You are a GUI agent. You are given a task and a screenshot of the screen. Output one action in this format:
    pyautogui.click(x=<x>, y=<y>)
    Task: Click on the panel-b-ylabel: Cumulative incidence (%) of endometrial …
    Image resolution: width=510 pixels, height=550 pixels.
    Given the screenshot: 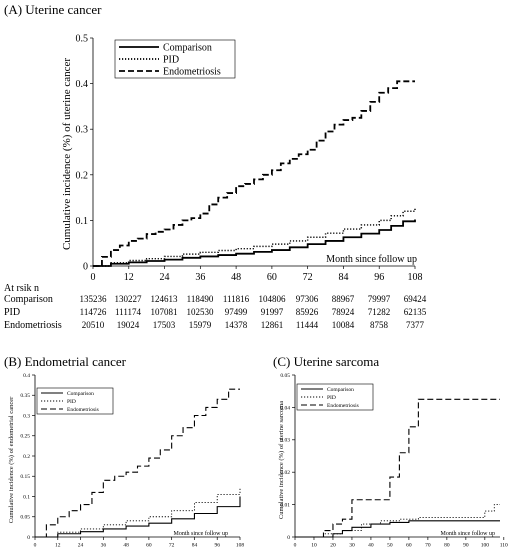 What is the action you would take?
    pyautogui.click(x=11, y=459)
    